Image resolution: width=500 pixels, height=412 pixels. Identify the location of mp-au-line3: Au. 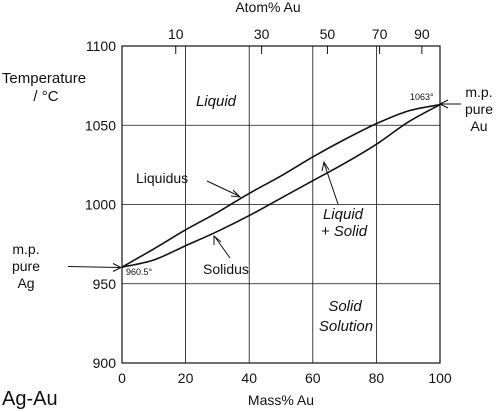
(478, 126).